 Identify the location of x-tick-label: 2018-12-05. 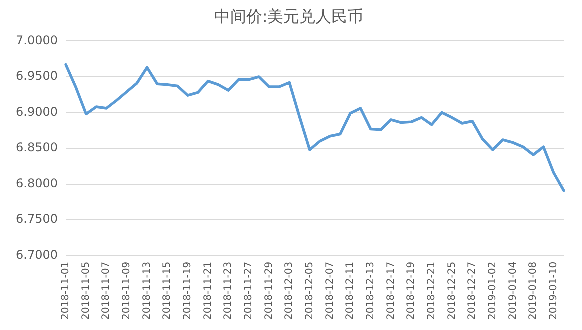
(310, 291).